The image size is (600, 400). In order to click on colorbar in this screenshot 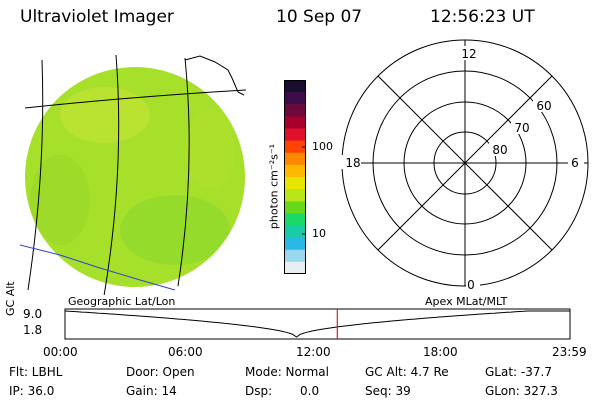, I will do `click(295, 177)`.